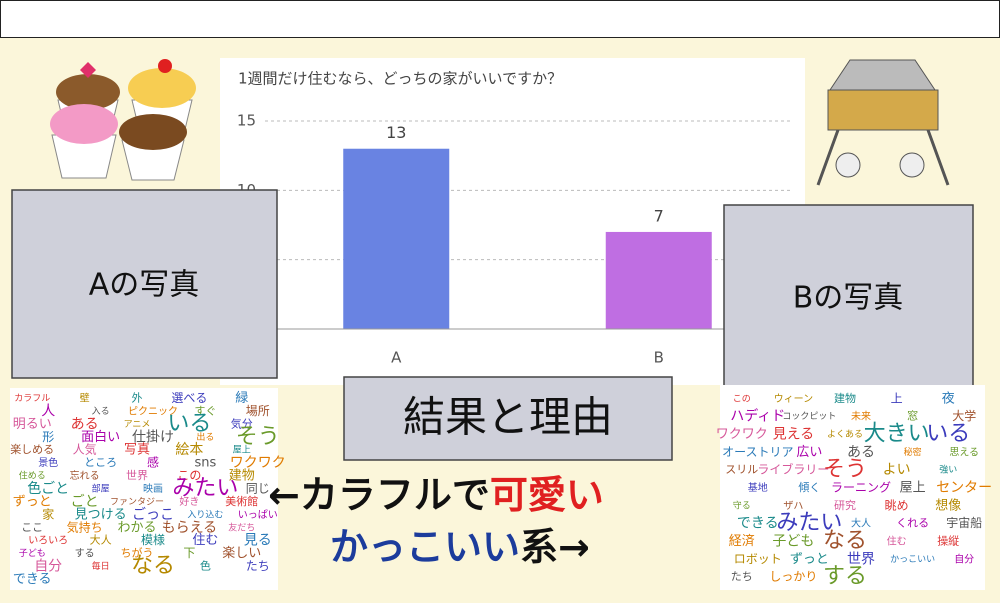  Describe the element at coordinates (555, 547) in the screenshot. I see `line2-suffix: 系→` at that location.